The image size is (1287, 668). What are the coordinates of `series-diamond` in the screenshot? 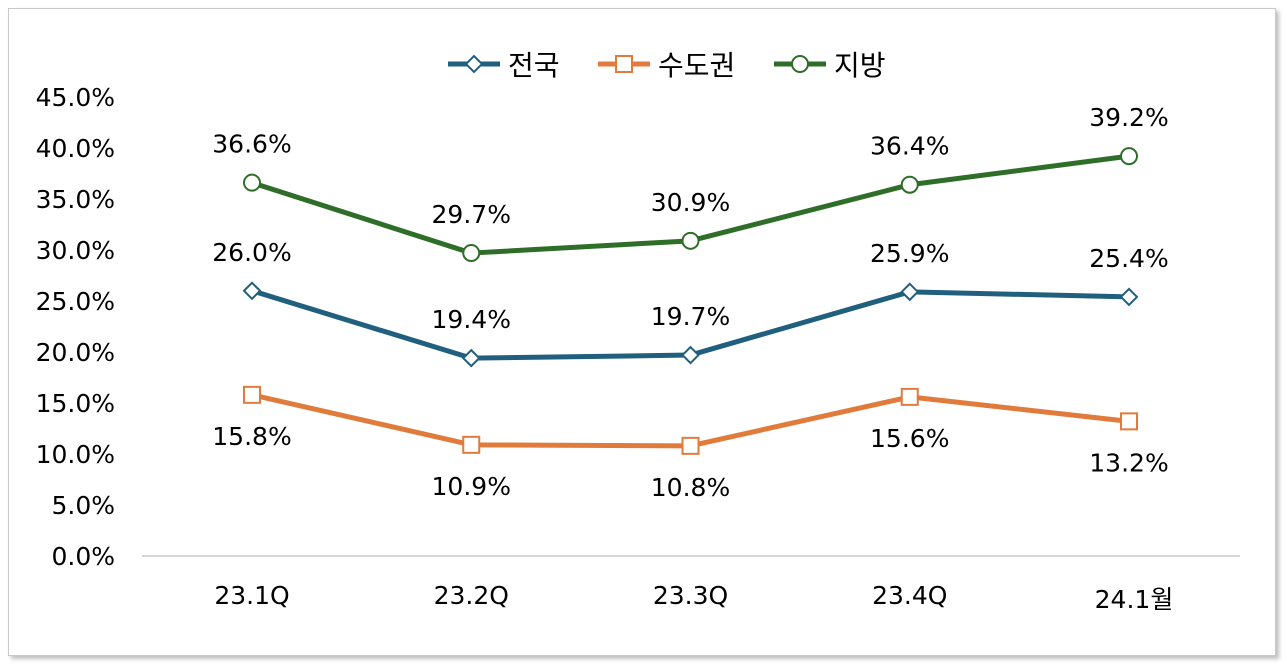 It's located at (690, 324).